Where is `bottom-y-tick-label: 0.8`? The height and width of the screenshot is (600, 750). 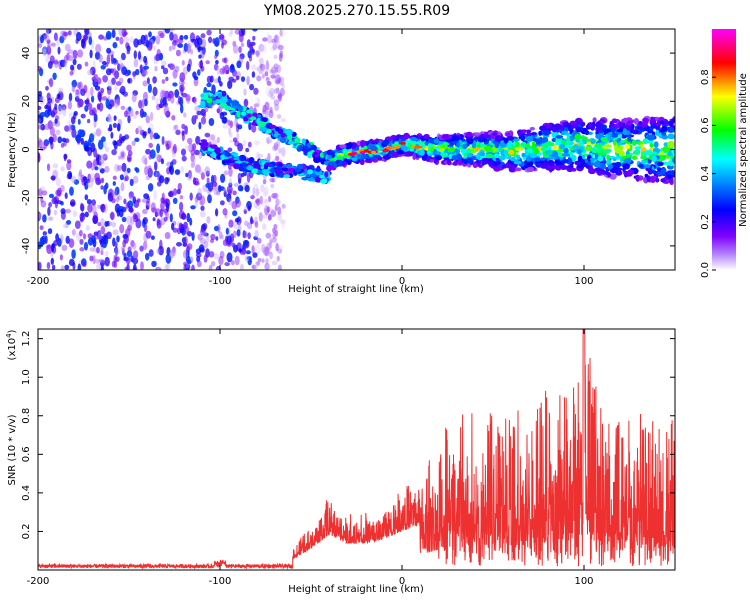
bottom-y-tick-label: 0.8 is located at coordinates (26, 416).